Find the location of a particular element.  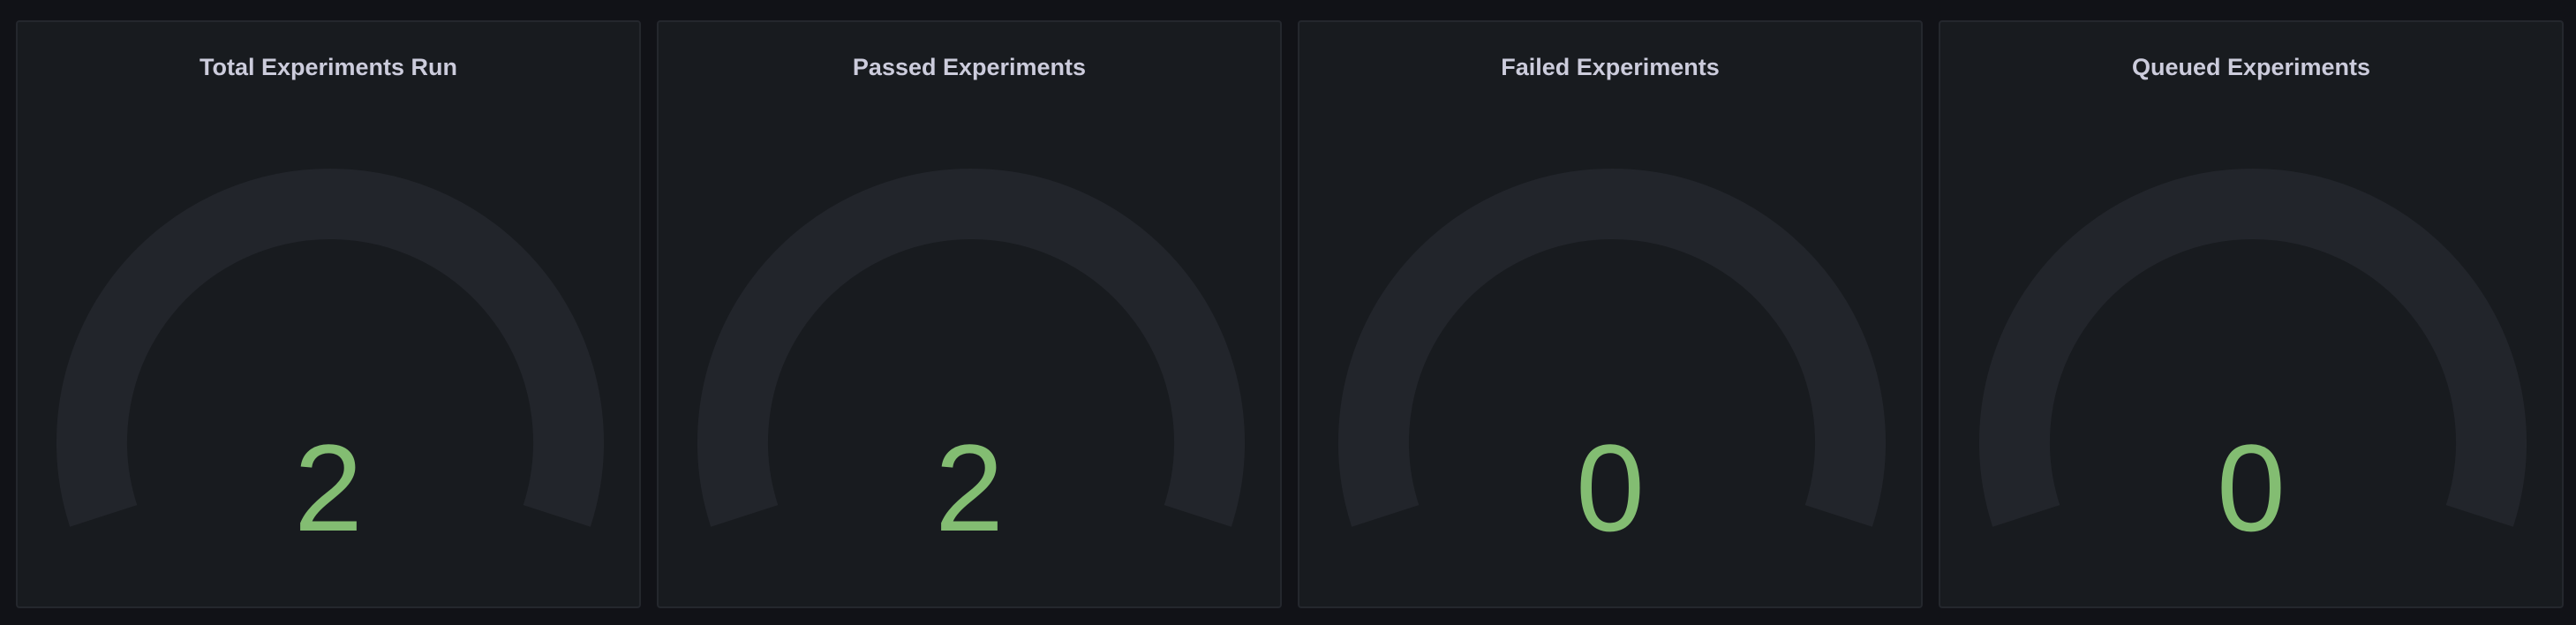

panel-title: Passed Experiments is located at coordinates (970, 67).